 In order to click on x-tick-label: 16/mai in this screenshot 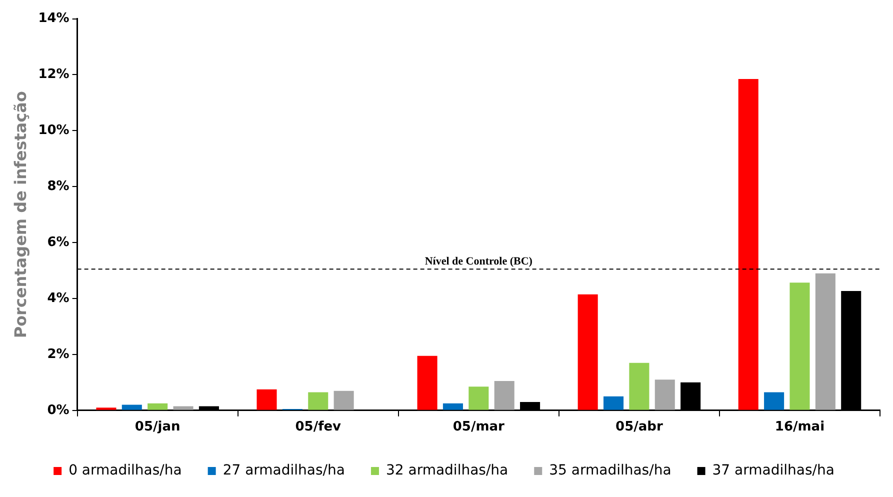, I will do `click(799, 427)`.